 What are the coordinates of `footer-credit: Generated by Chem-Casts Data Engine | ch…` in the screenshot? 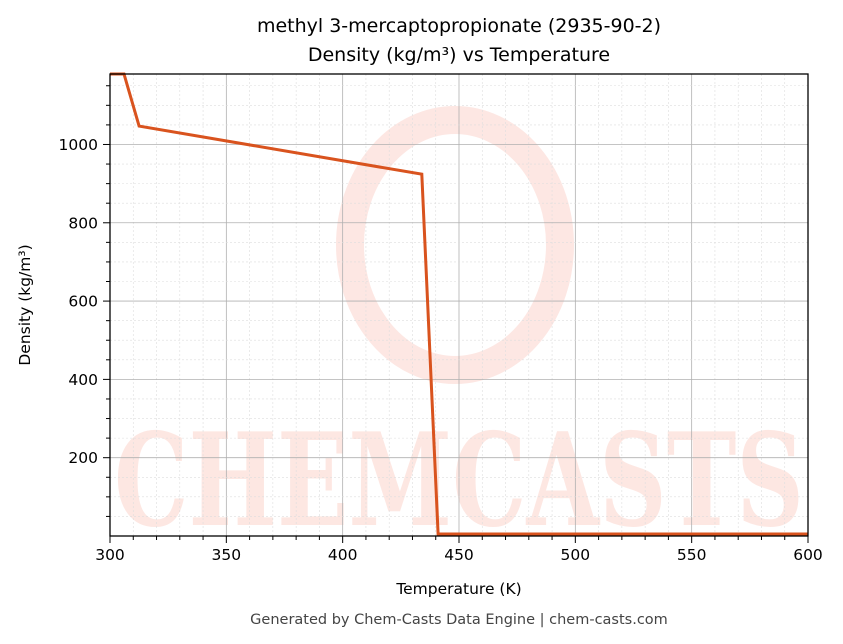 It's located at (459, 620).